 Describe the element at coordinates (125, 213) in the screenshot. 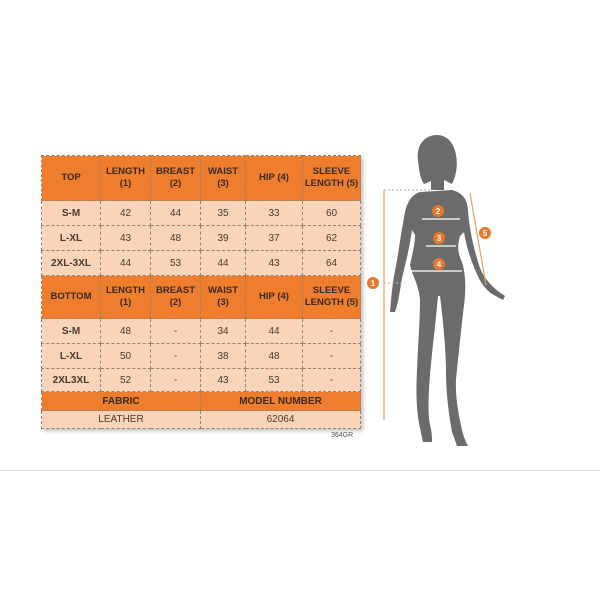

I see `cell: 42` at that location.